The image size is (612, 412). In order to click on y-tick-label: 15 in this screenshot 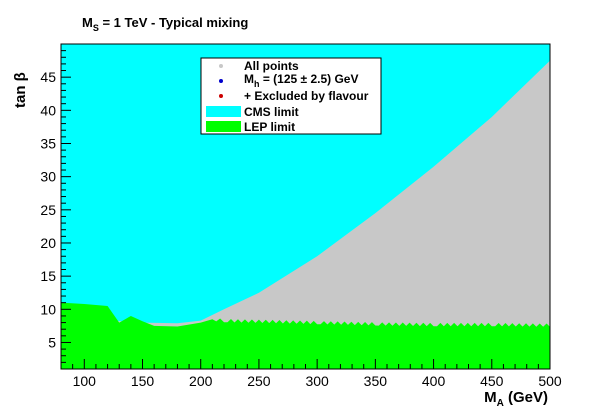, I will do `click(48, 276)`.